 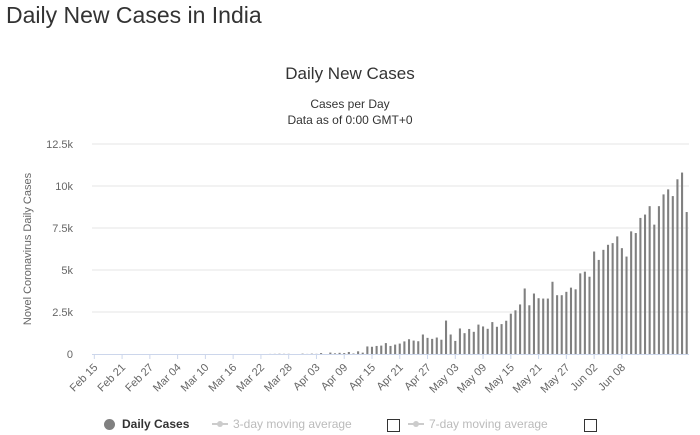 I want to click on x-tick-label: Jun 08, so click(x=612, y=378).